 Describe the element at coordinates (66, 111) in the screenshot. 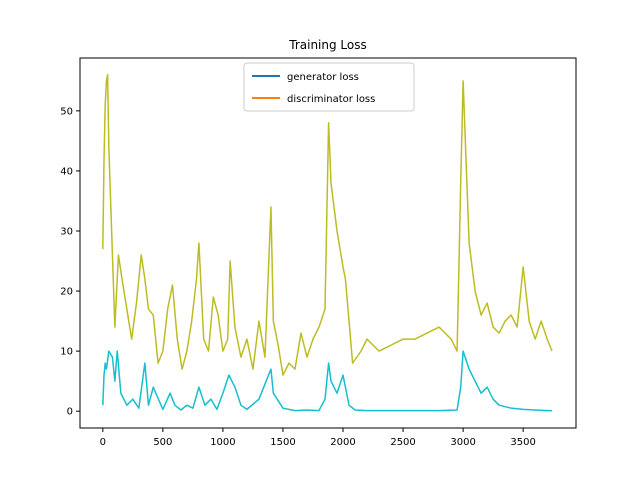

I see `y-tick-label: 50` at that location.